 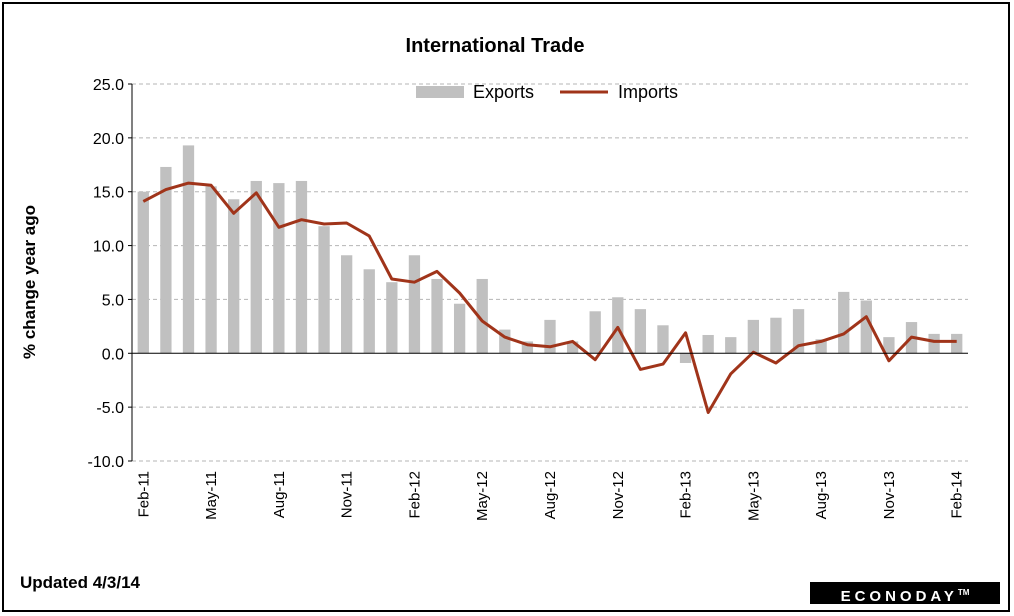 What do you see at coordinates (753, 496) in the screenshot?
I see `x-tick-label: May-13` at bounding box center [753, 496].